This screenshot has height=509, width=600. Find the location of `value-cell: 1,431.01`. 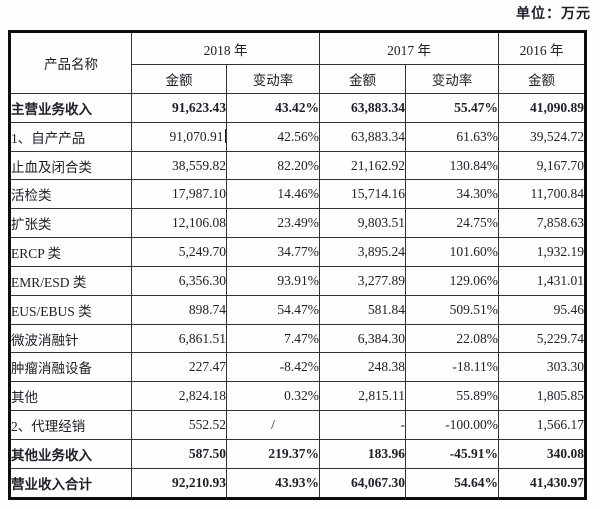

value-cell: 1,431.01 is located at coordinates (542, 280).